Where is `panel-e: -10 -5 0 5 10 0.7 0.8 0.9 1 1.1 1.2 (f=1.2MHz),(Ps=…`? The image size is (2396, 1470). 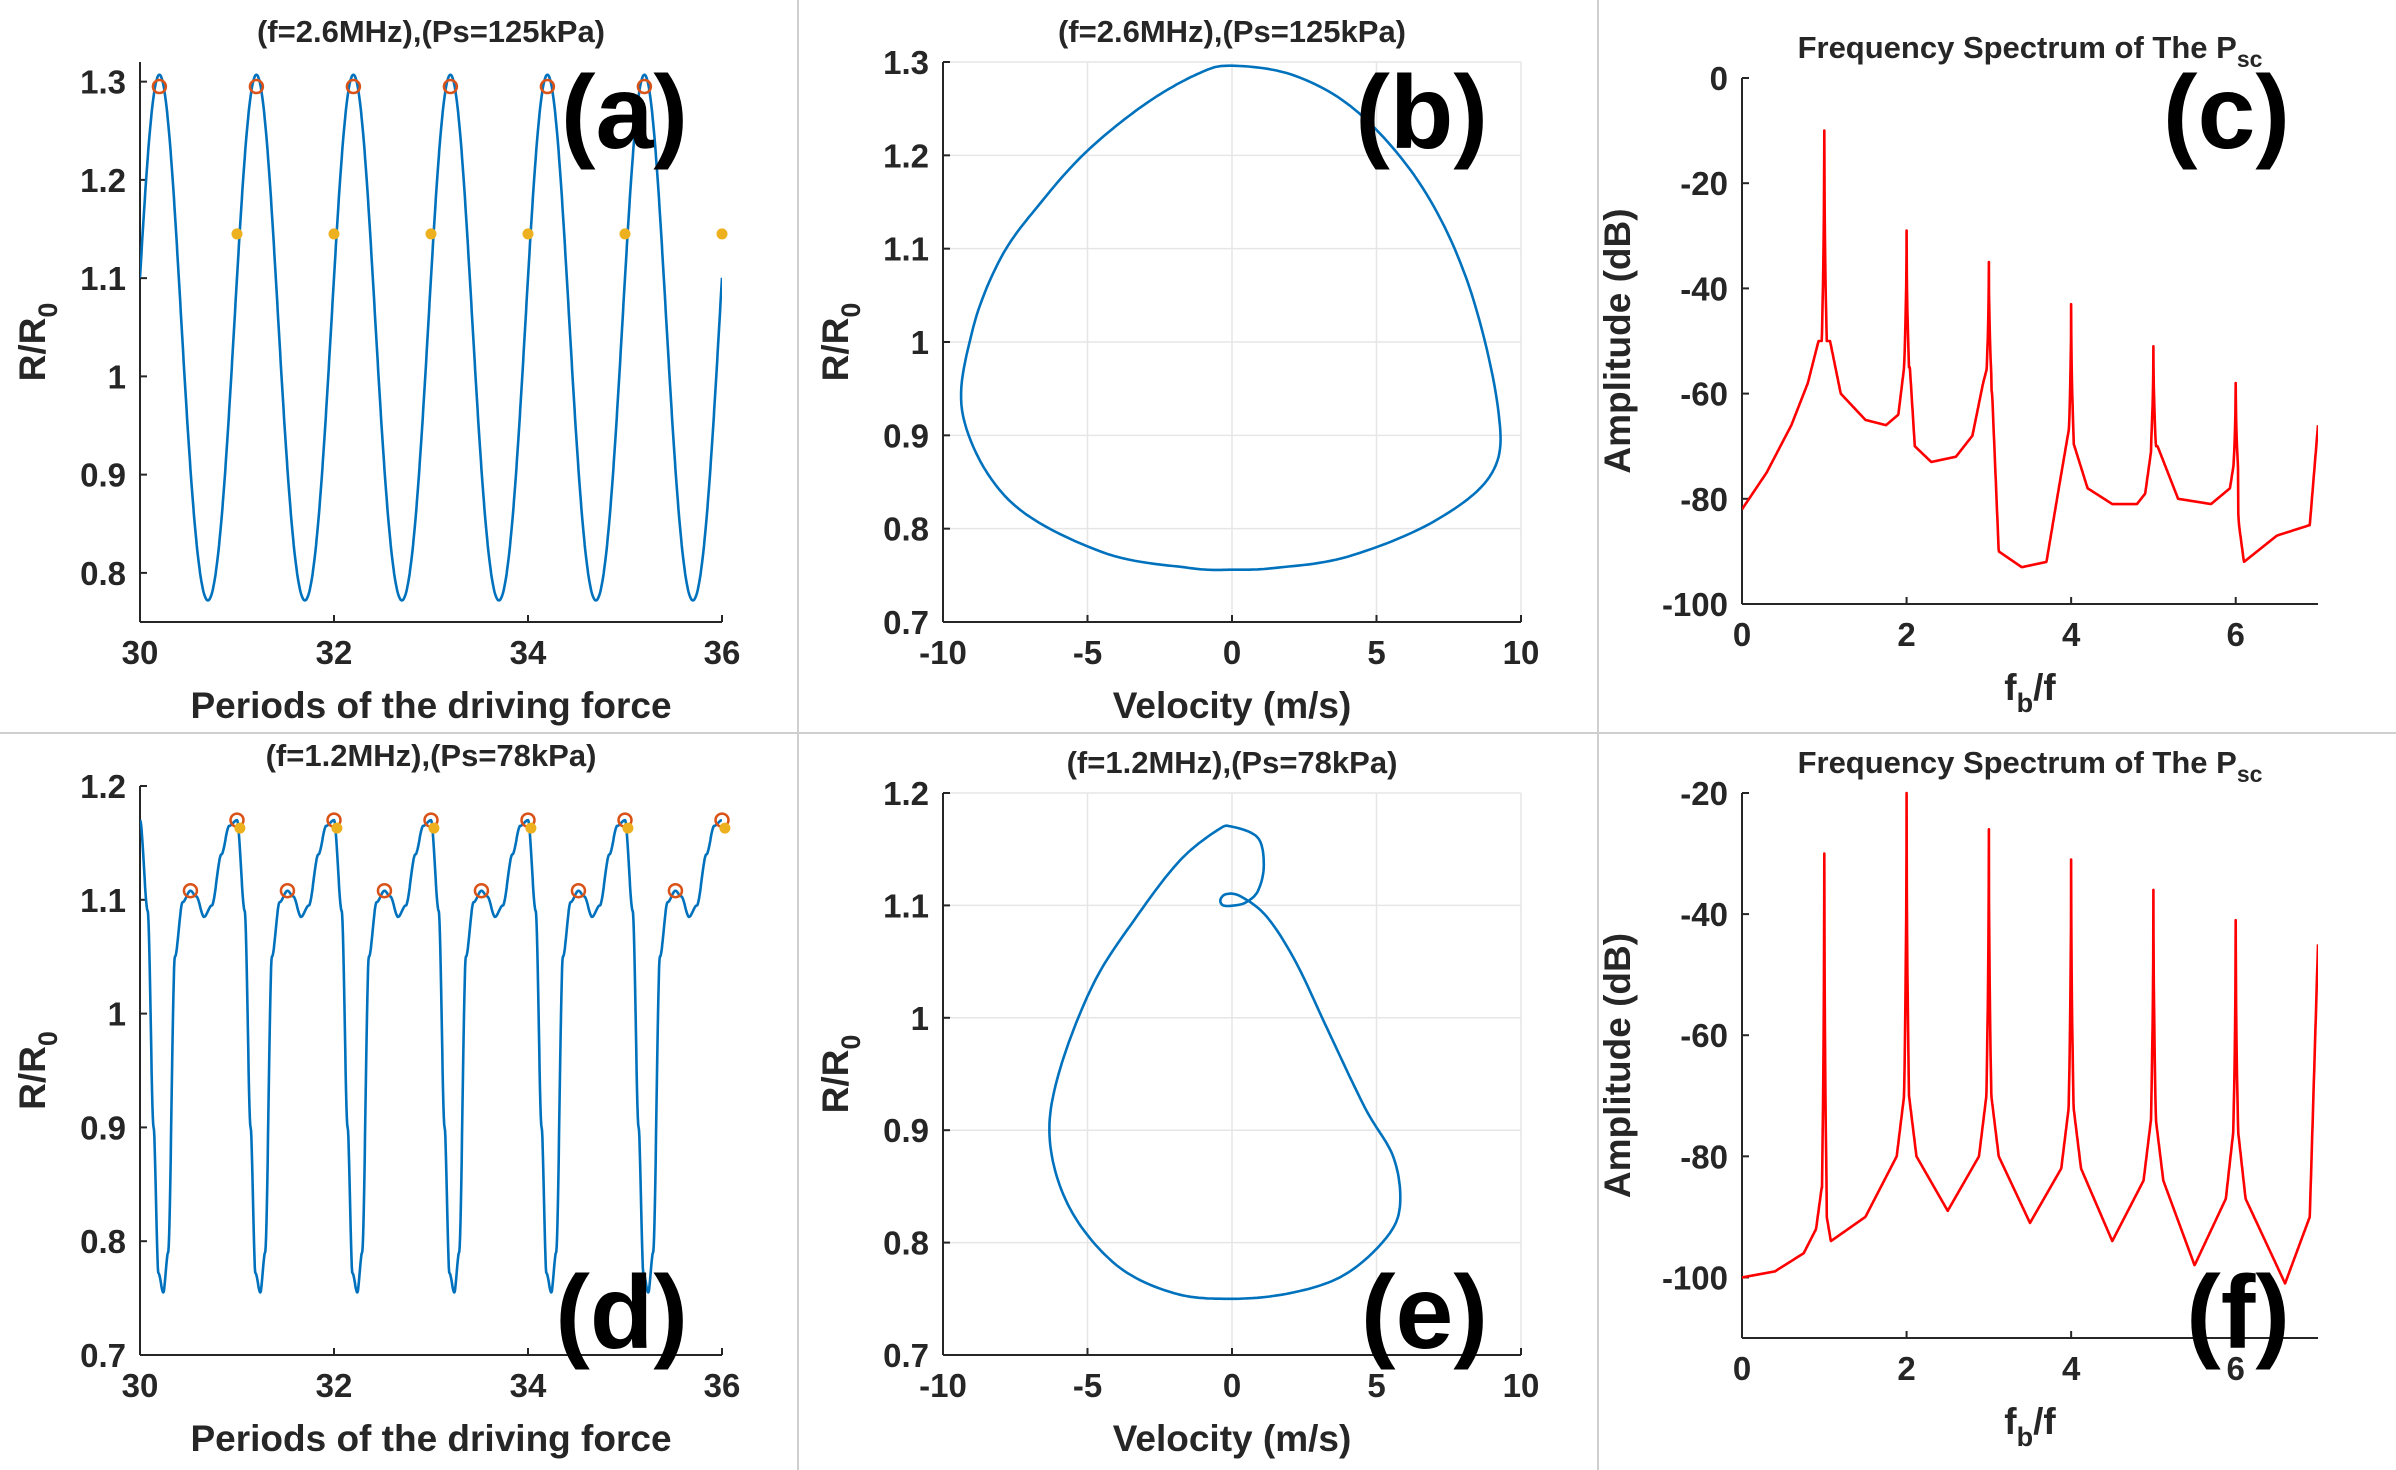
panel-e: -10 -5 0 5 10 0.7 0.8 0.9 1 1.1 1.2 (f=1.2MHz),(Ps=… is located at coordinates (1177, 1102).